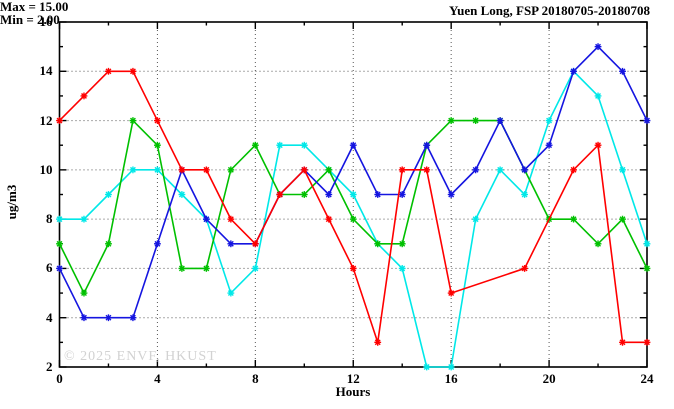  I want to click on y-tick-label: 4, so click(49, 317).